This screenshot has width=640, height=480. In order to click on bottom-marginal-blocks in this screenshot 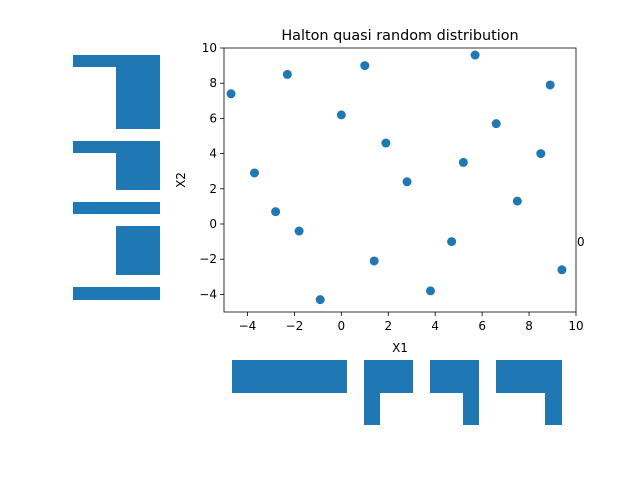, I will do `click(397, 392)`.